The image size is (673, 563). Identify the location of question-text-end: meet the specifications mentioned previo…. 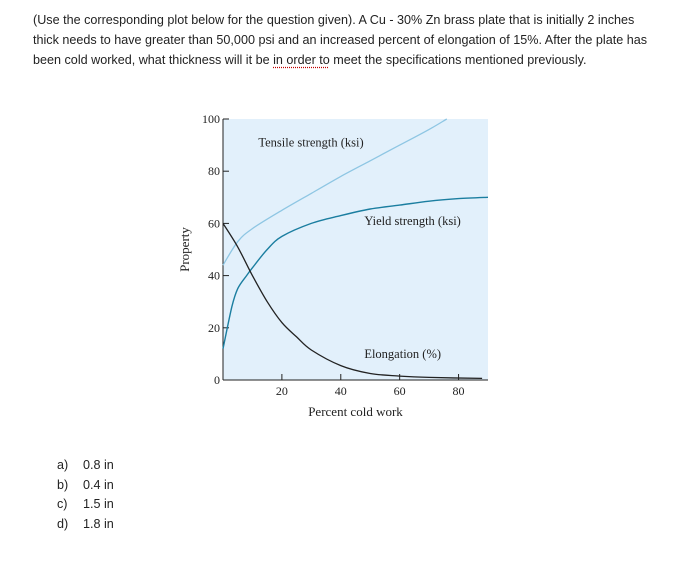
(458, 60).